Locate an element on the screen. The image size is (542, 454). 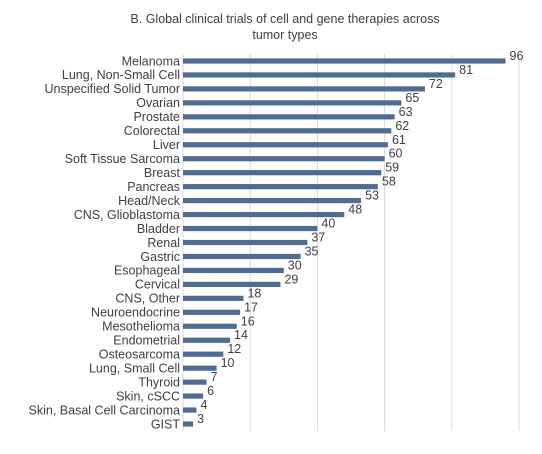
category-label: Colorectal is located at coordinates (152, 131).